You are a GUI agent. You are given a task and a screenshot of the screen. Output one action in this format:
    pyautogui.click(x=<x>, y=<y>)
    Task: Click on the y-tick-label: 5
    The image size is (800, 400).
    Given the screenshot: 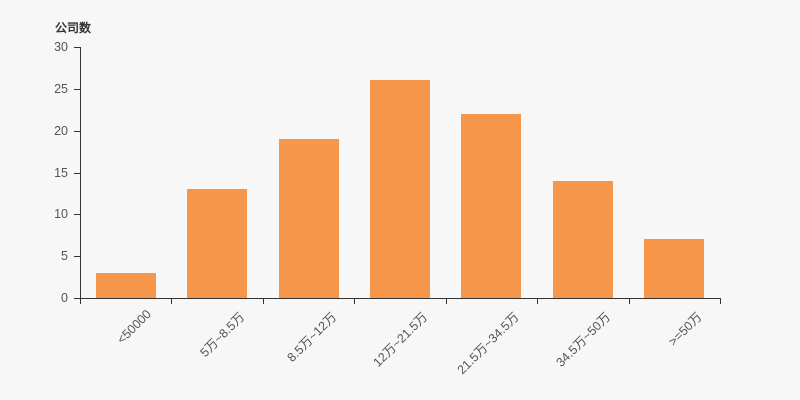 What is the action you would take?
    pyautogui.click(x=64, y=256)
    